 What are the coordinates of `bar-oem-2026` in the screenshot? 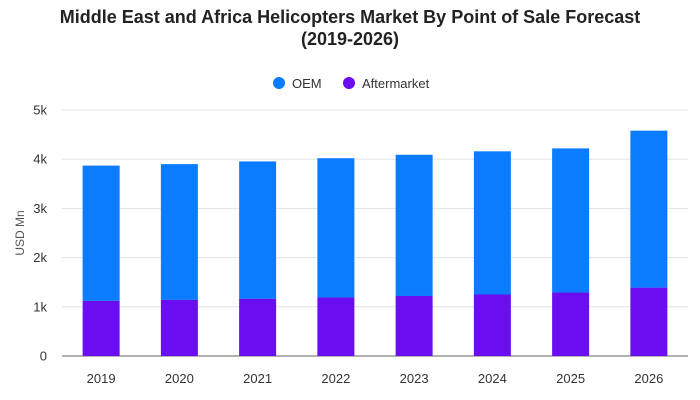 It's located at (649, 209).